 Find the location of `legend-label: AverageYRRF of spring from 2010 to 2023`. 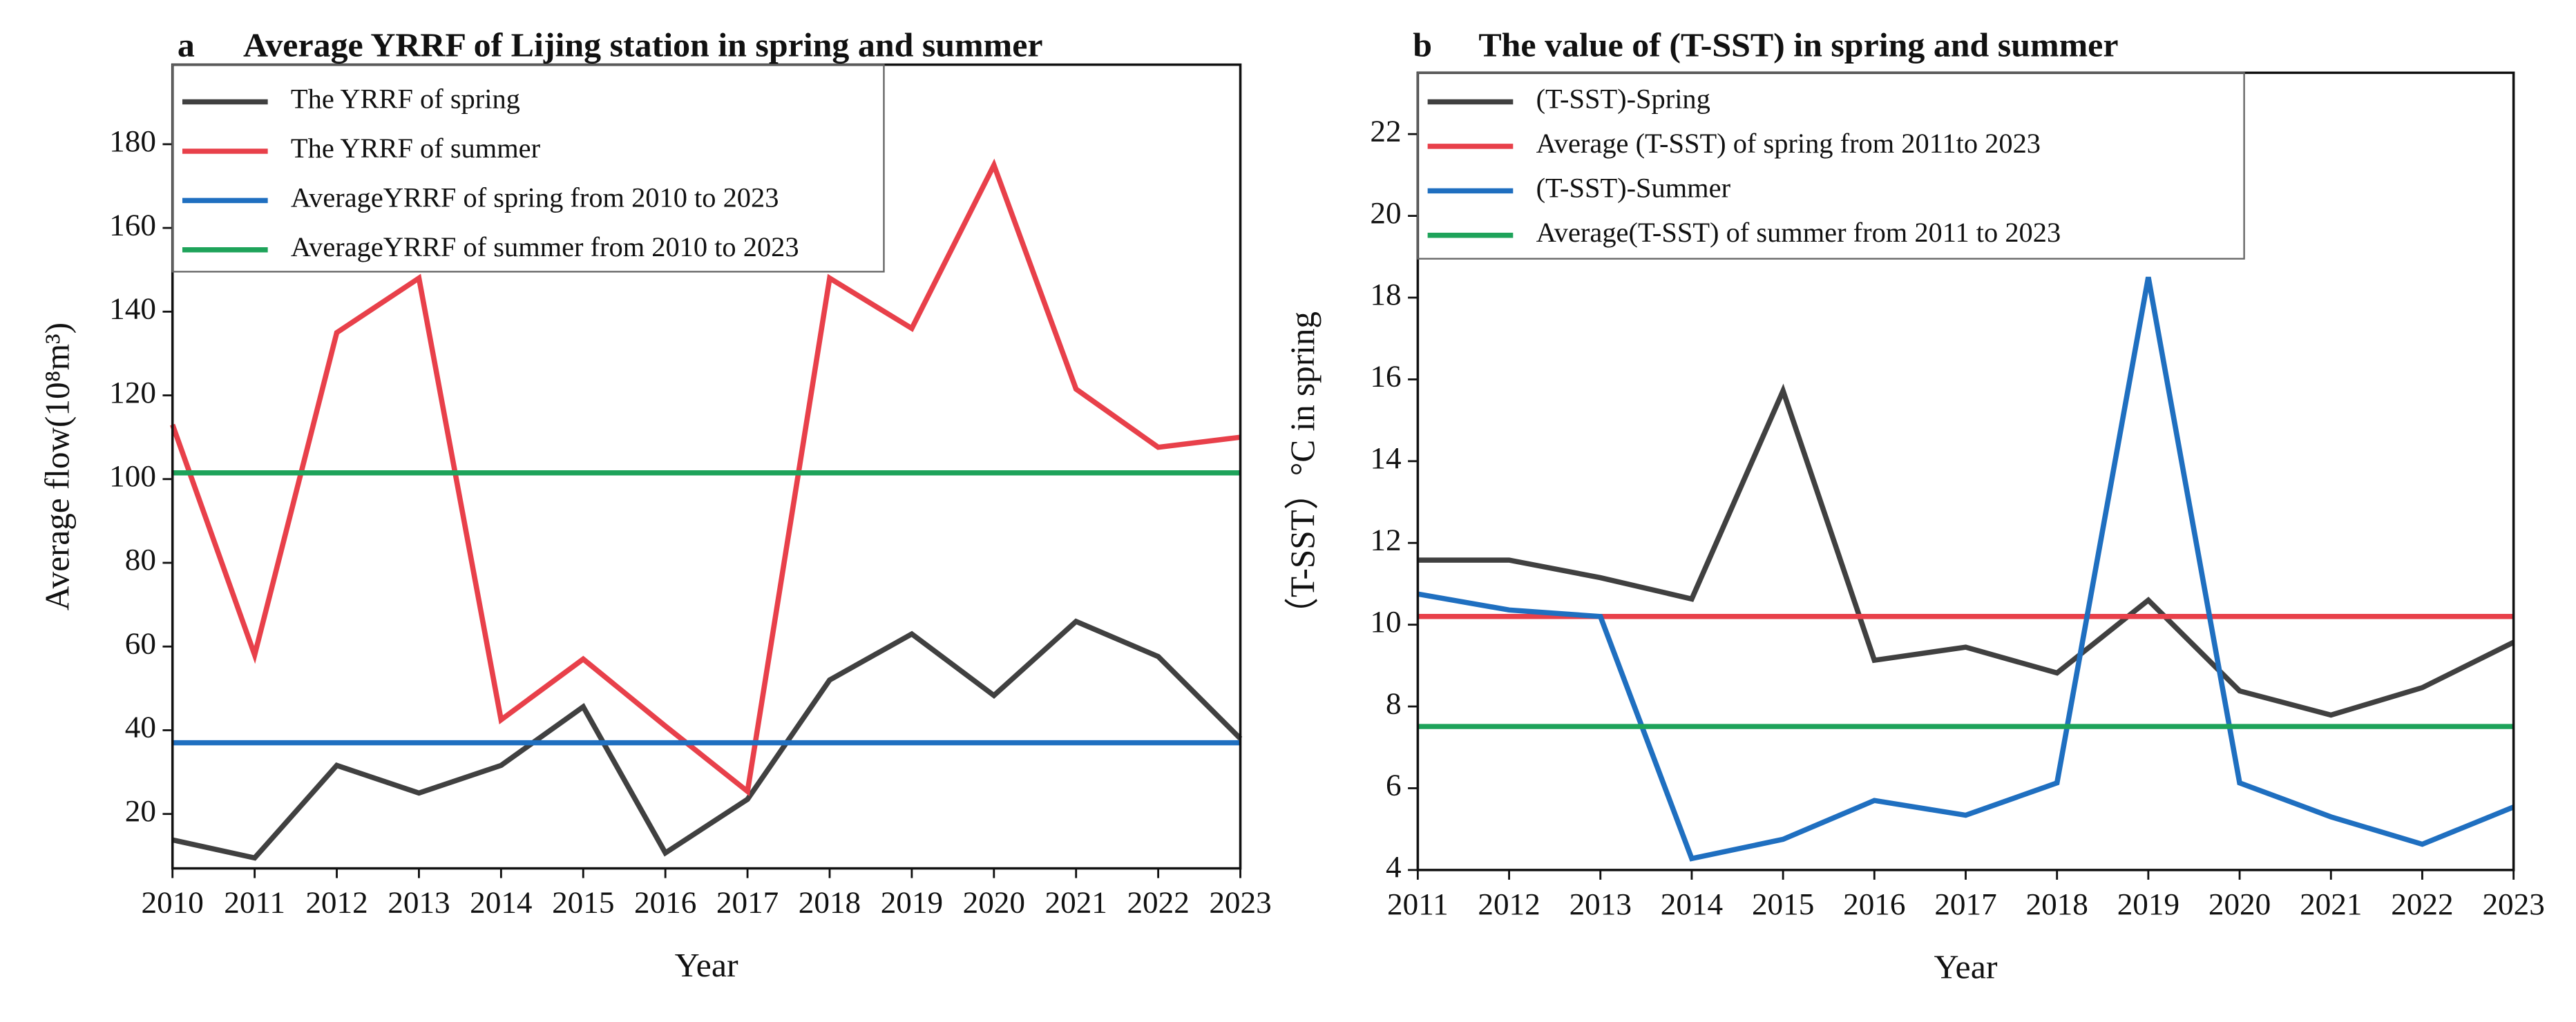

legend-label: AverageYRRF of spring from 2010 to 2023 is located at coordinates (535, 198).